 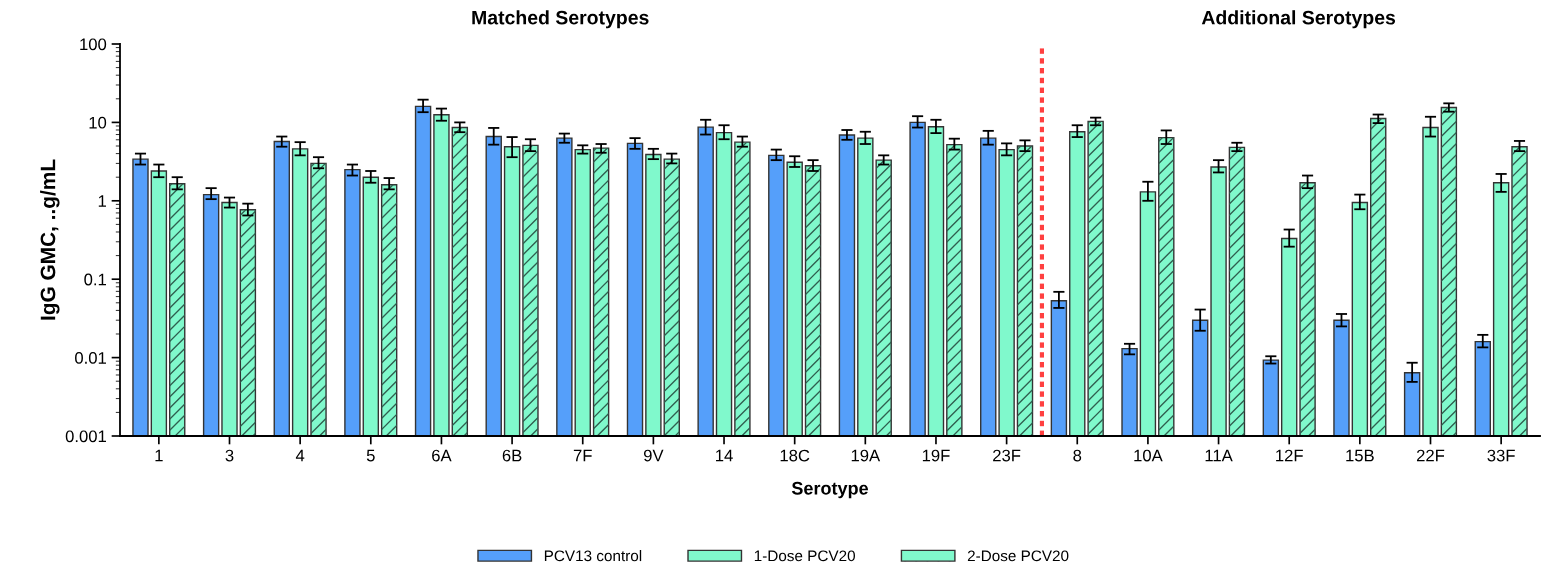 What do you see at coordinates (1007, 455) in the screenshot?
I see `x-tick-label: 23F` at bounding box center [1007, 455].